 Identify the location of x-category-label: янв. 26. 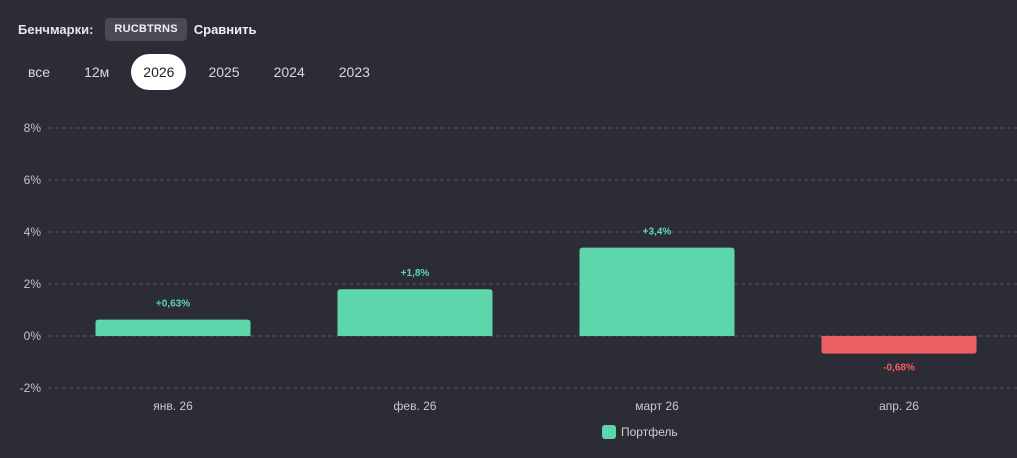
(173, 406).